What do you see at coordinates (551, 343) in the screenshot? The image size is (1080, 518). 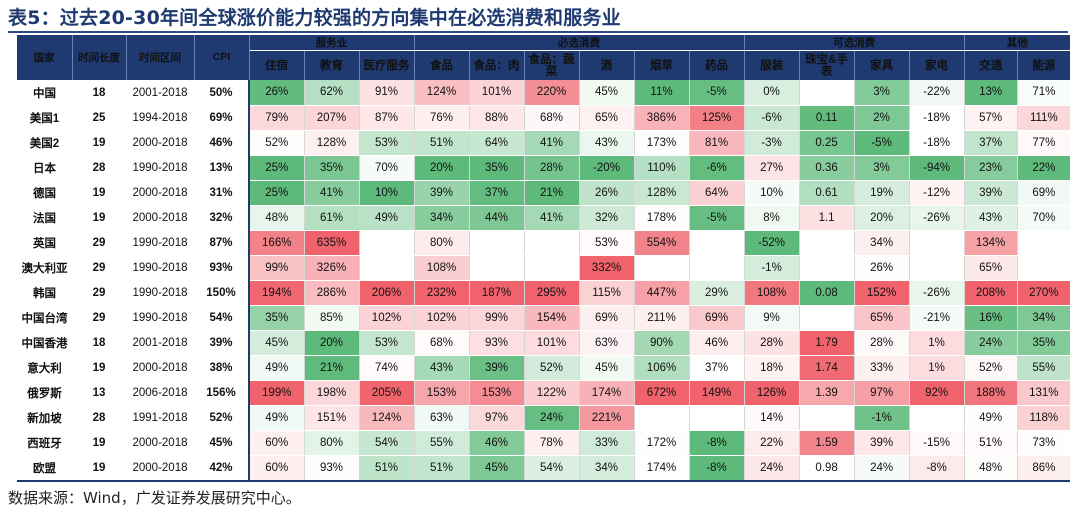 I see `value-cell: 101%` at bounding box center [551, 343].